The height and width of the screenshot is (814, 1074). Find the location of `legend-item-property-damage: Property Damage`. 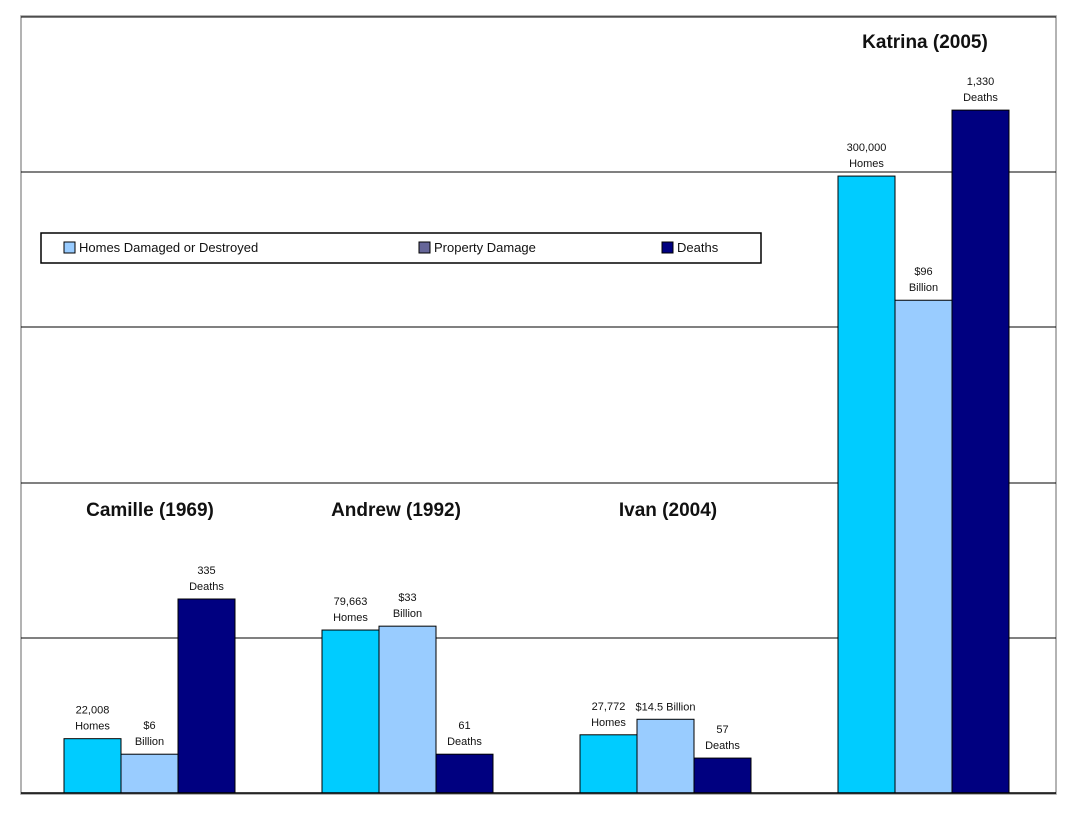

legend-item-property-damage: Property Damage is located at coordinates (477, 247).